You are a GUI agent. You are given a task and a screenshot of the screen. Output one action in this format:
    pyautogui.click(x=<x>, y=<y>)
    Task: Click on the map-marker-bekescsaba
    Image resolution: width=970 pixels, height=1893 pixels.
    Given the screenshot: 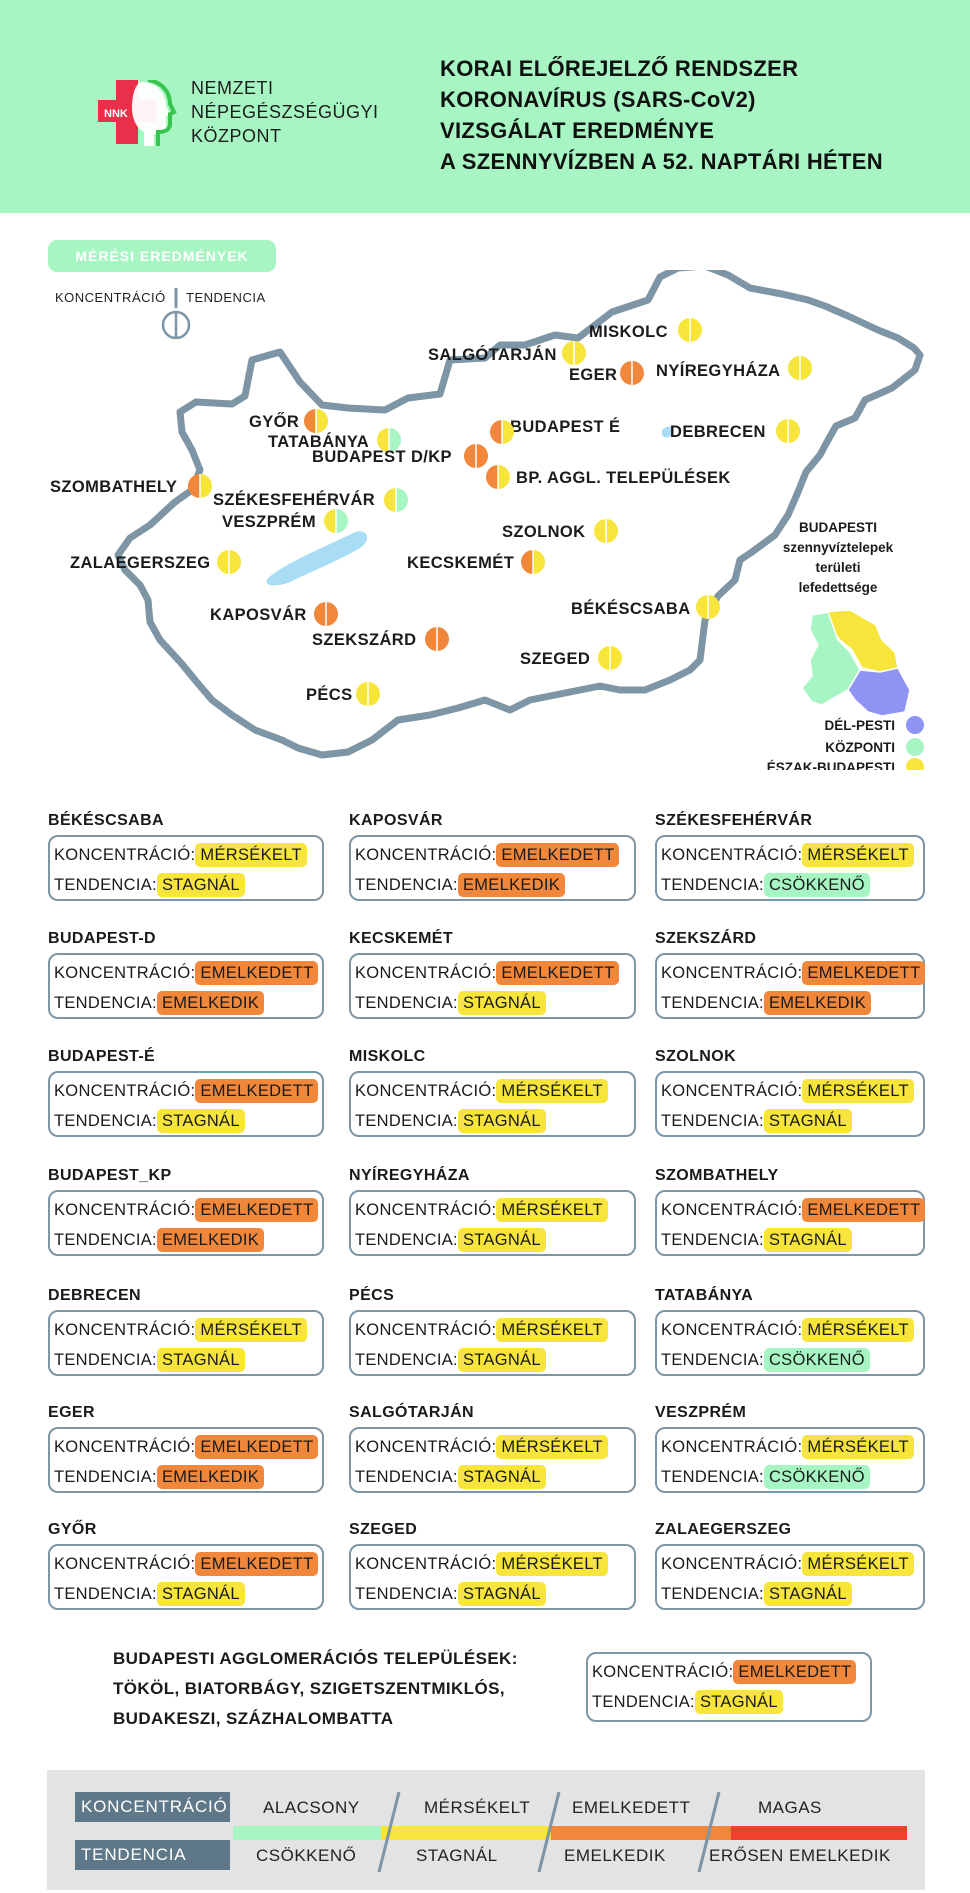 What is the action you would take?
    pyautogui.click(x=708, y=607)
    